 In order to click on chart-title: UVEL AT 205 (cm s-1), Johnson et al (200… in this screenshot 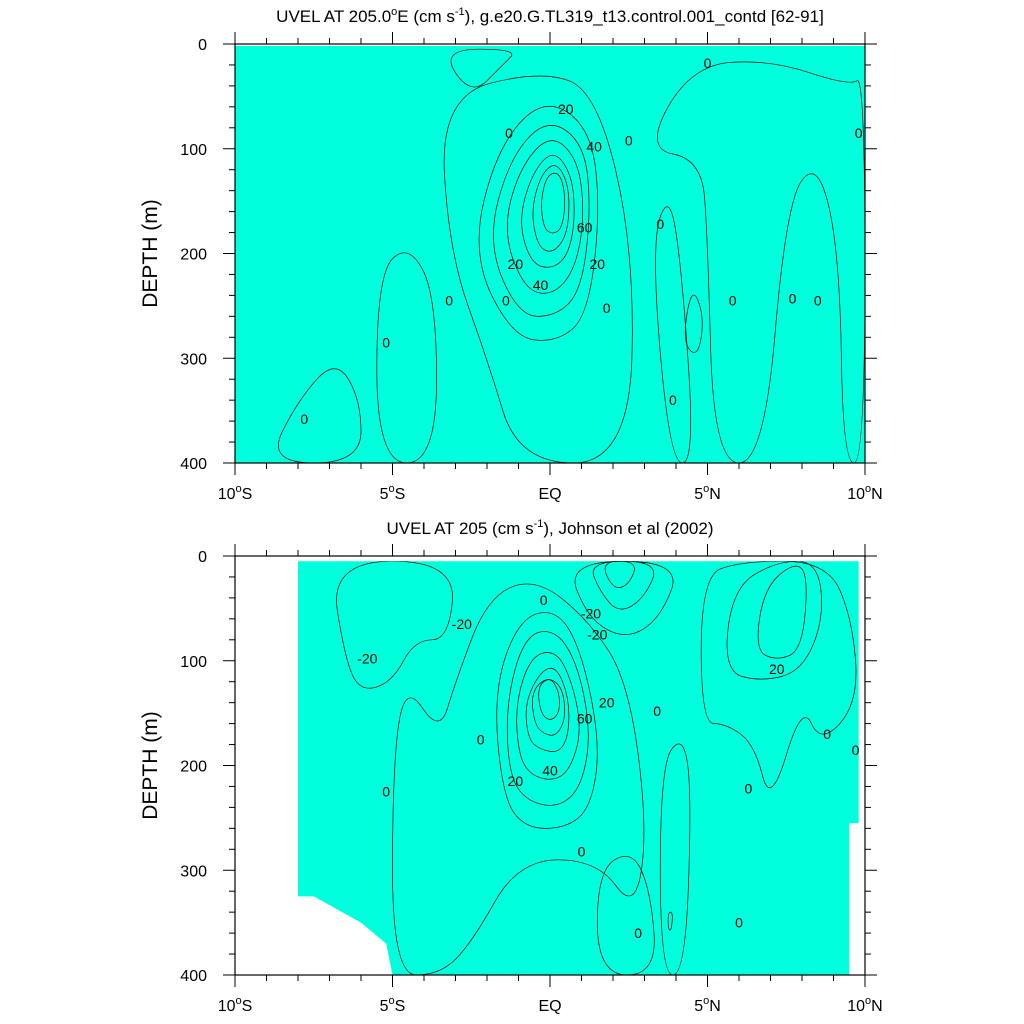, I will do `click(550, 528)`.